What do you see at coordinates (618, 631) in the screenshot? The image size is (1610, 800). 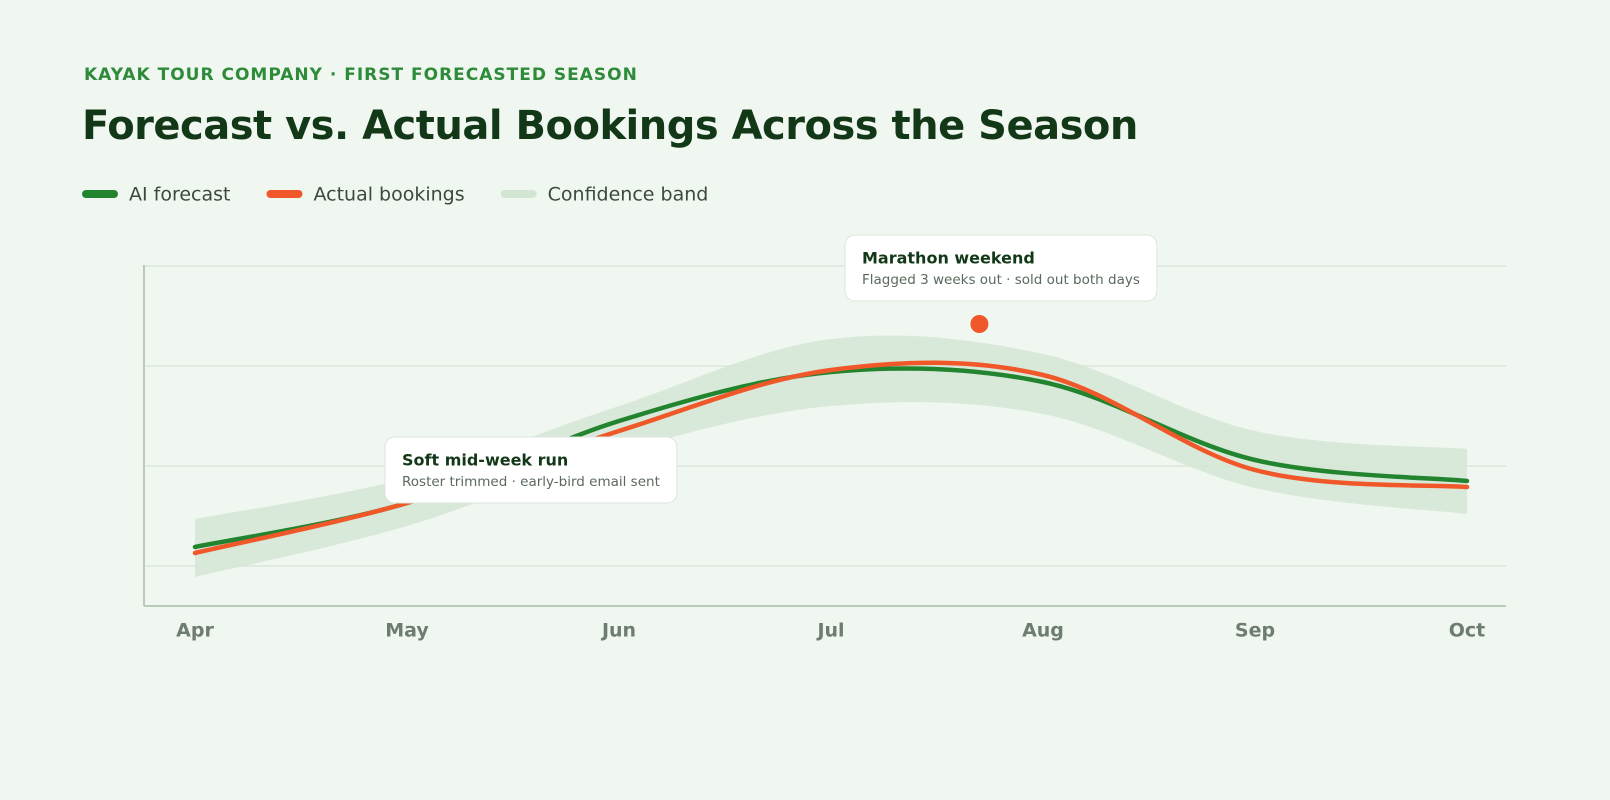 I see `x-tick-label: Jun` at bounding box center [618, 631].